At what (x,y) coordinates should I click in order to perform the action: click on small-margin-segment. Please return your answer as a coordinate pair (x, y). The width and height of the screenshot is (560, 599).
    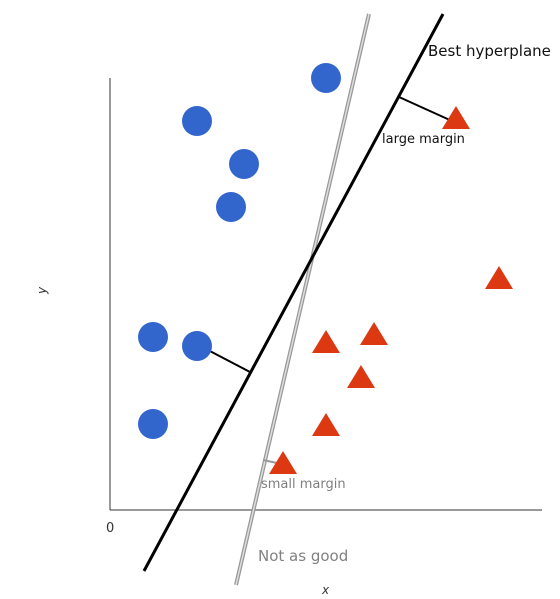
    Looking at the image, I should click on (270, 461).